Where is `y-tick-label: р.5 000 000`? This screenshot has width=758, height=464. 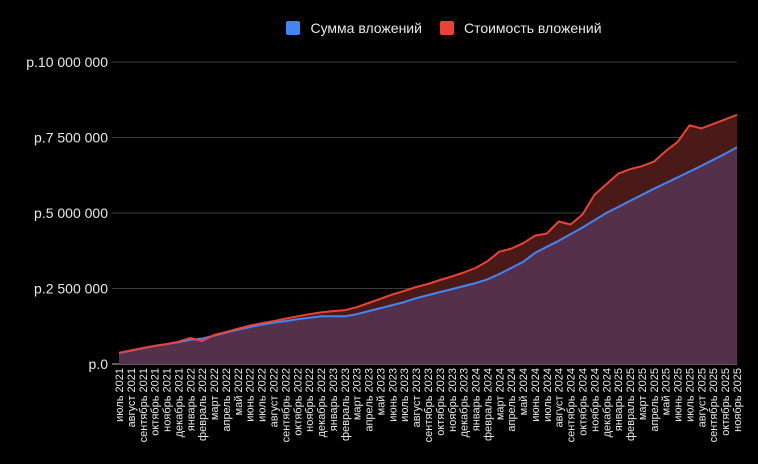 y-tick-label: р.5 000 000 is located at coordinates (71, 213).